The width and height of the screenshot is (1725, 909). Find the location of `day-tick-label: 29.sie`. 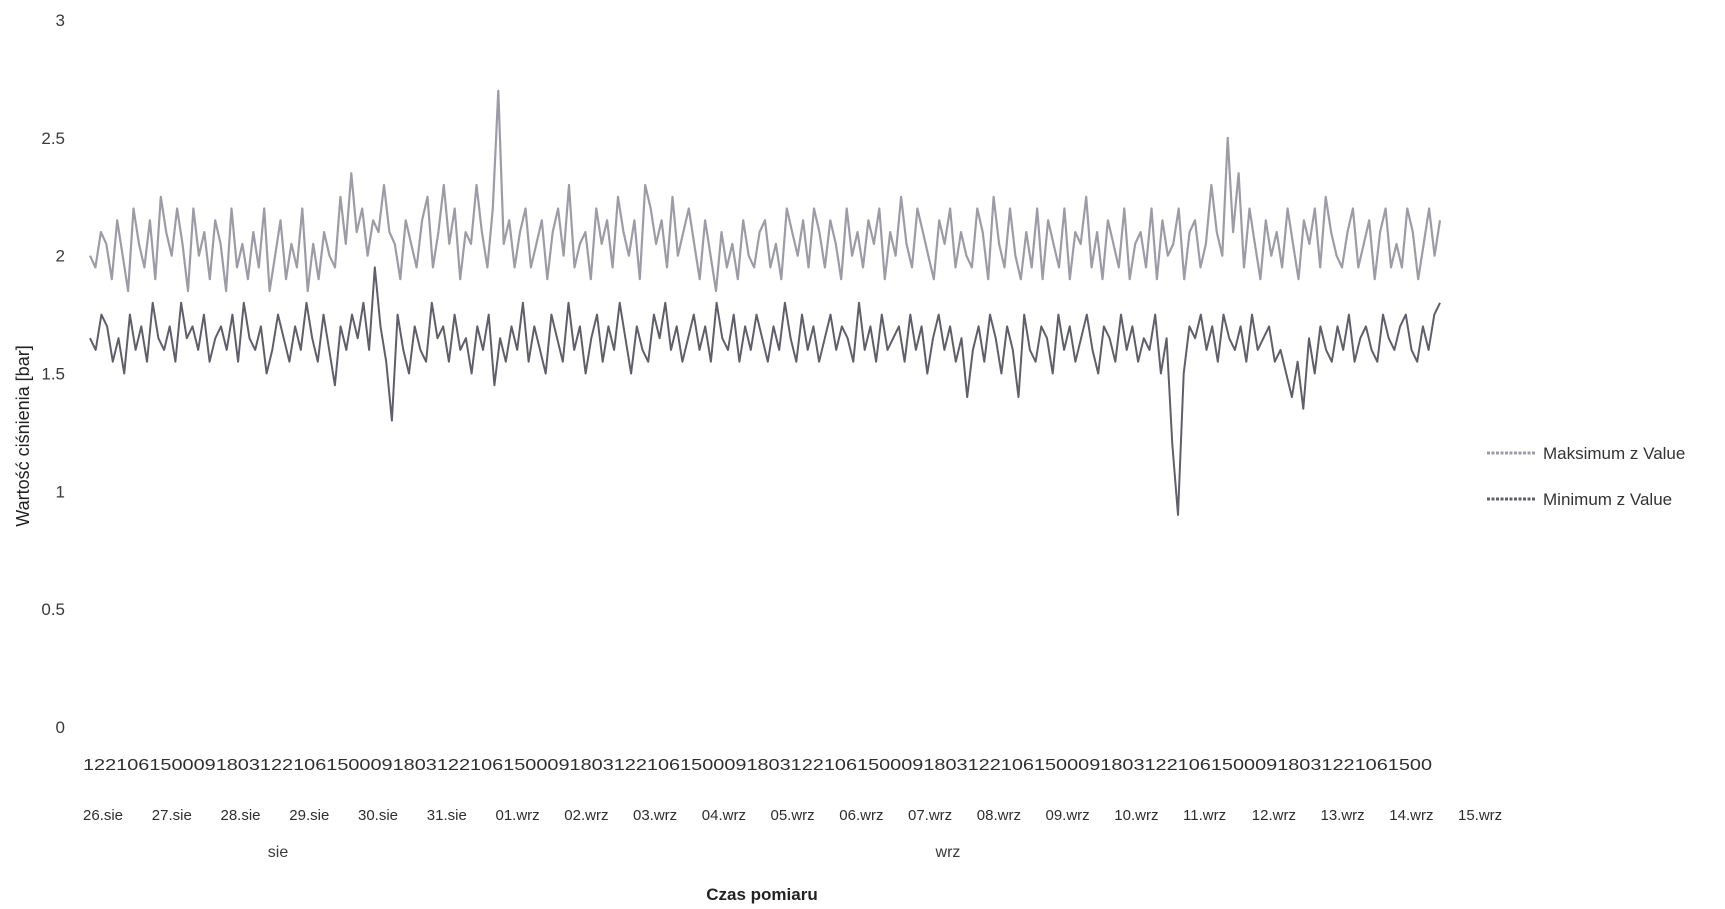

day-tick-label: 29.sie is located at coordinates (309, 815).